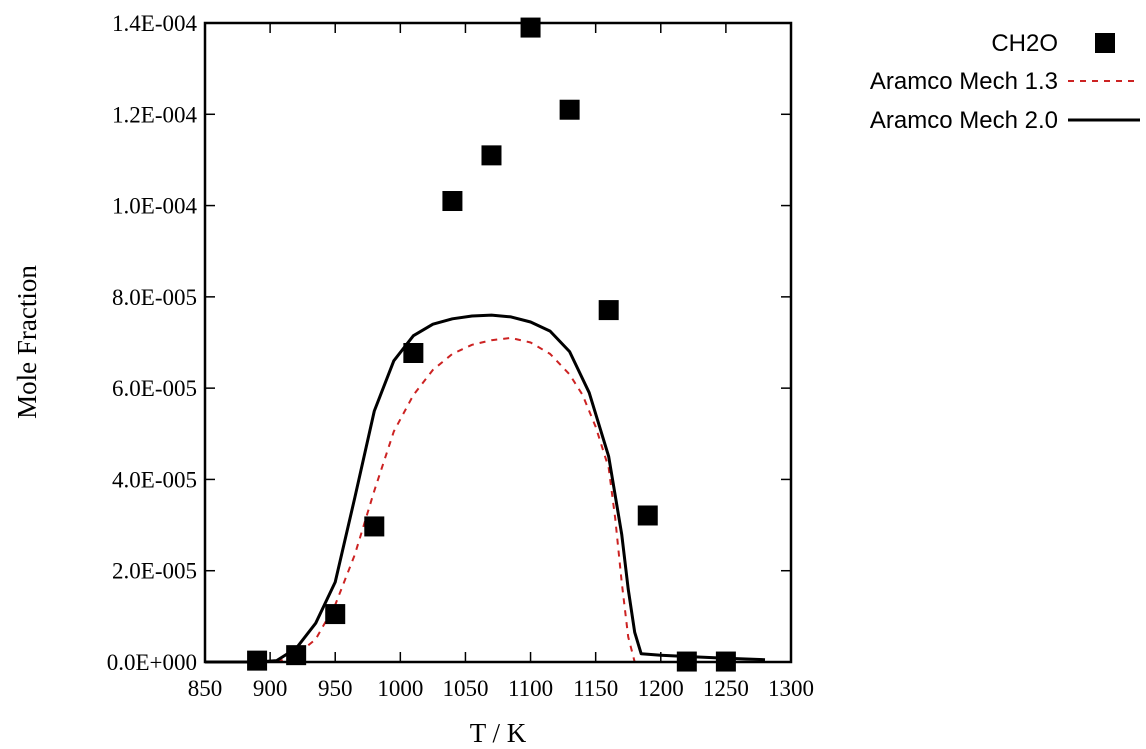 The width and height of the screenshot is (1146, 749). Describe the element at coordinates (154, 23) in the screenshot. I see `y-tick-label: 1.4E-004` at that location.